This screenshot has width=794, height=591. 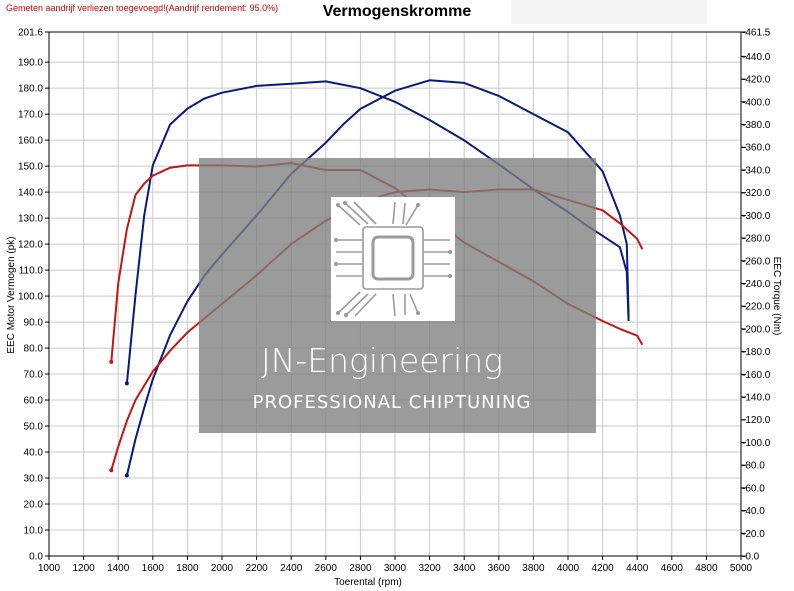 I want to click on watermark-brand: JN-Engineering, so click(x=382, y=360).